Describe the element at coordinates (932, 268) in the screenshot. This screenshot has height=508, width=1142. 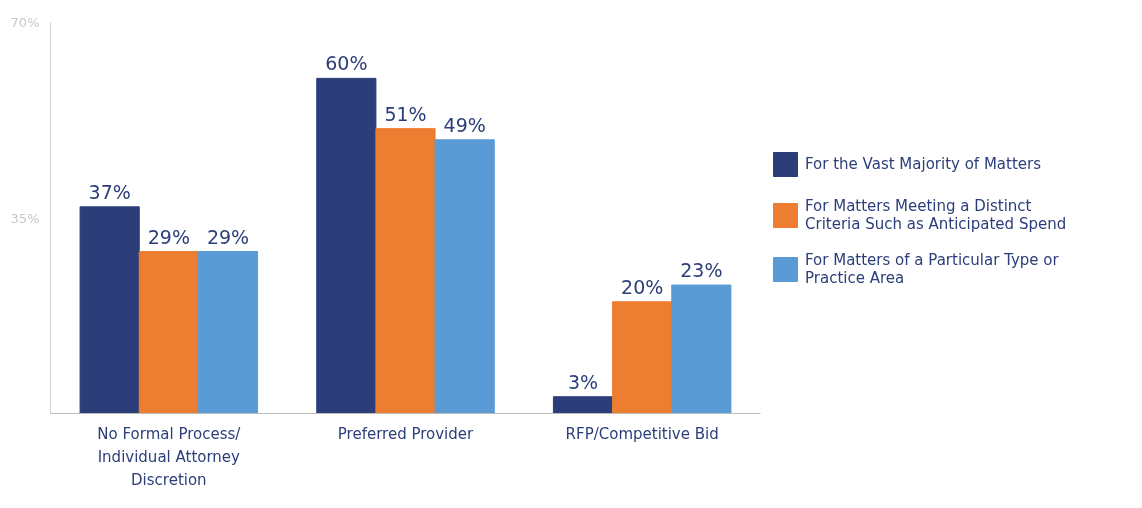
I see `legend-label: For Matters of a Particular Type or Practice Area` at that location.